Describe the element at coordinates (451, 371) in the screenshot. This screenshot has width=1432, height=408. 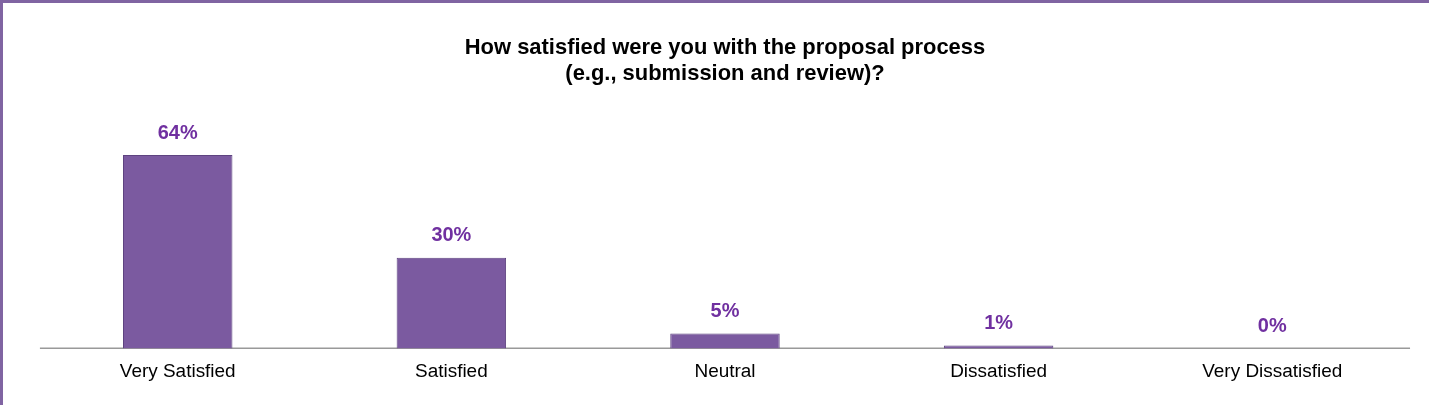
I see `x-tick-label: Satisfied` at that location.